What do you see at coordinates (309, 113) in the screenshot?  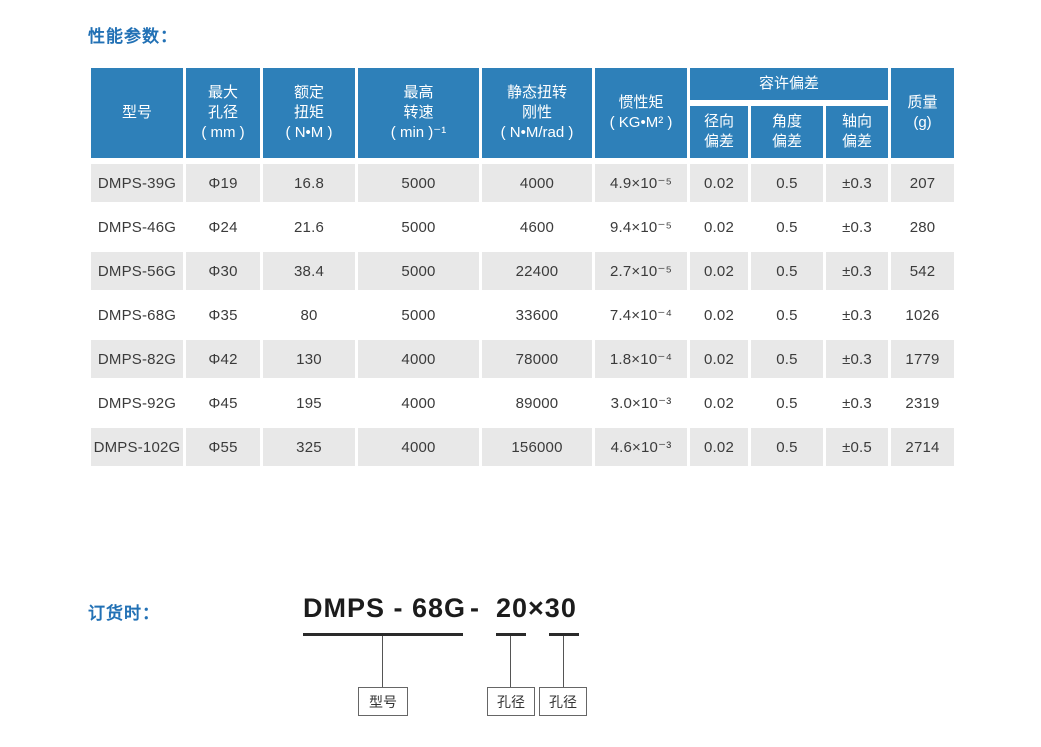 I see `column-header-rated-torque: 额定 扭矩 ( N•M )` at bounding box center [309, 113].